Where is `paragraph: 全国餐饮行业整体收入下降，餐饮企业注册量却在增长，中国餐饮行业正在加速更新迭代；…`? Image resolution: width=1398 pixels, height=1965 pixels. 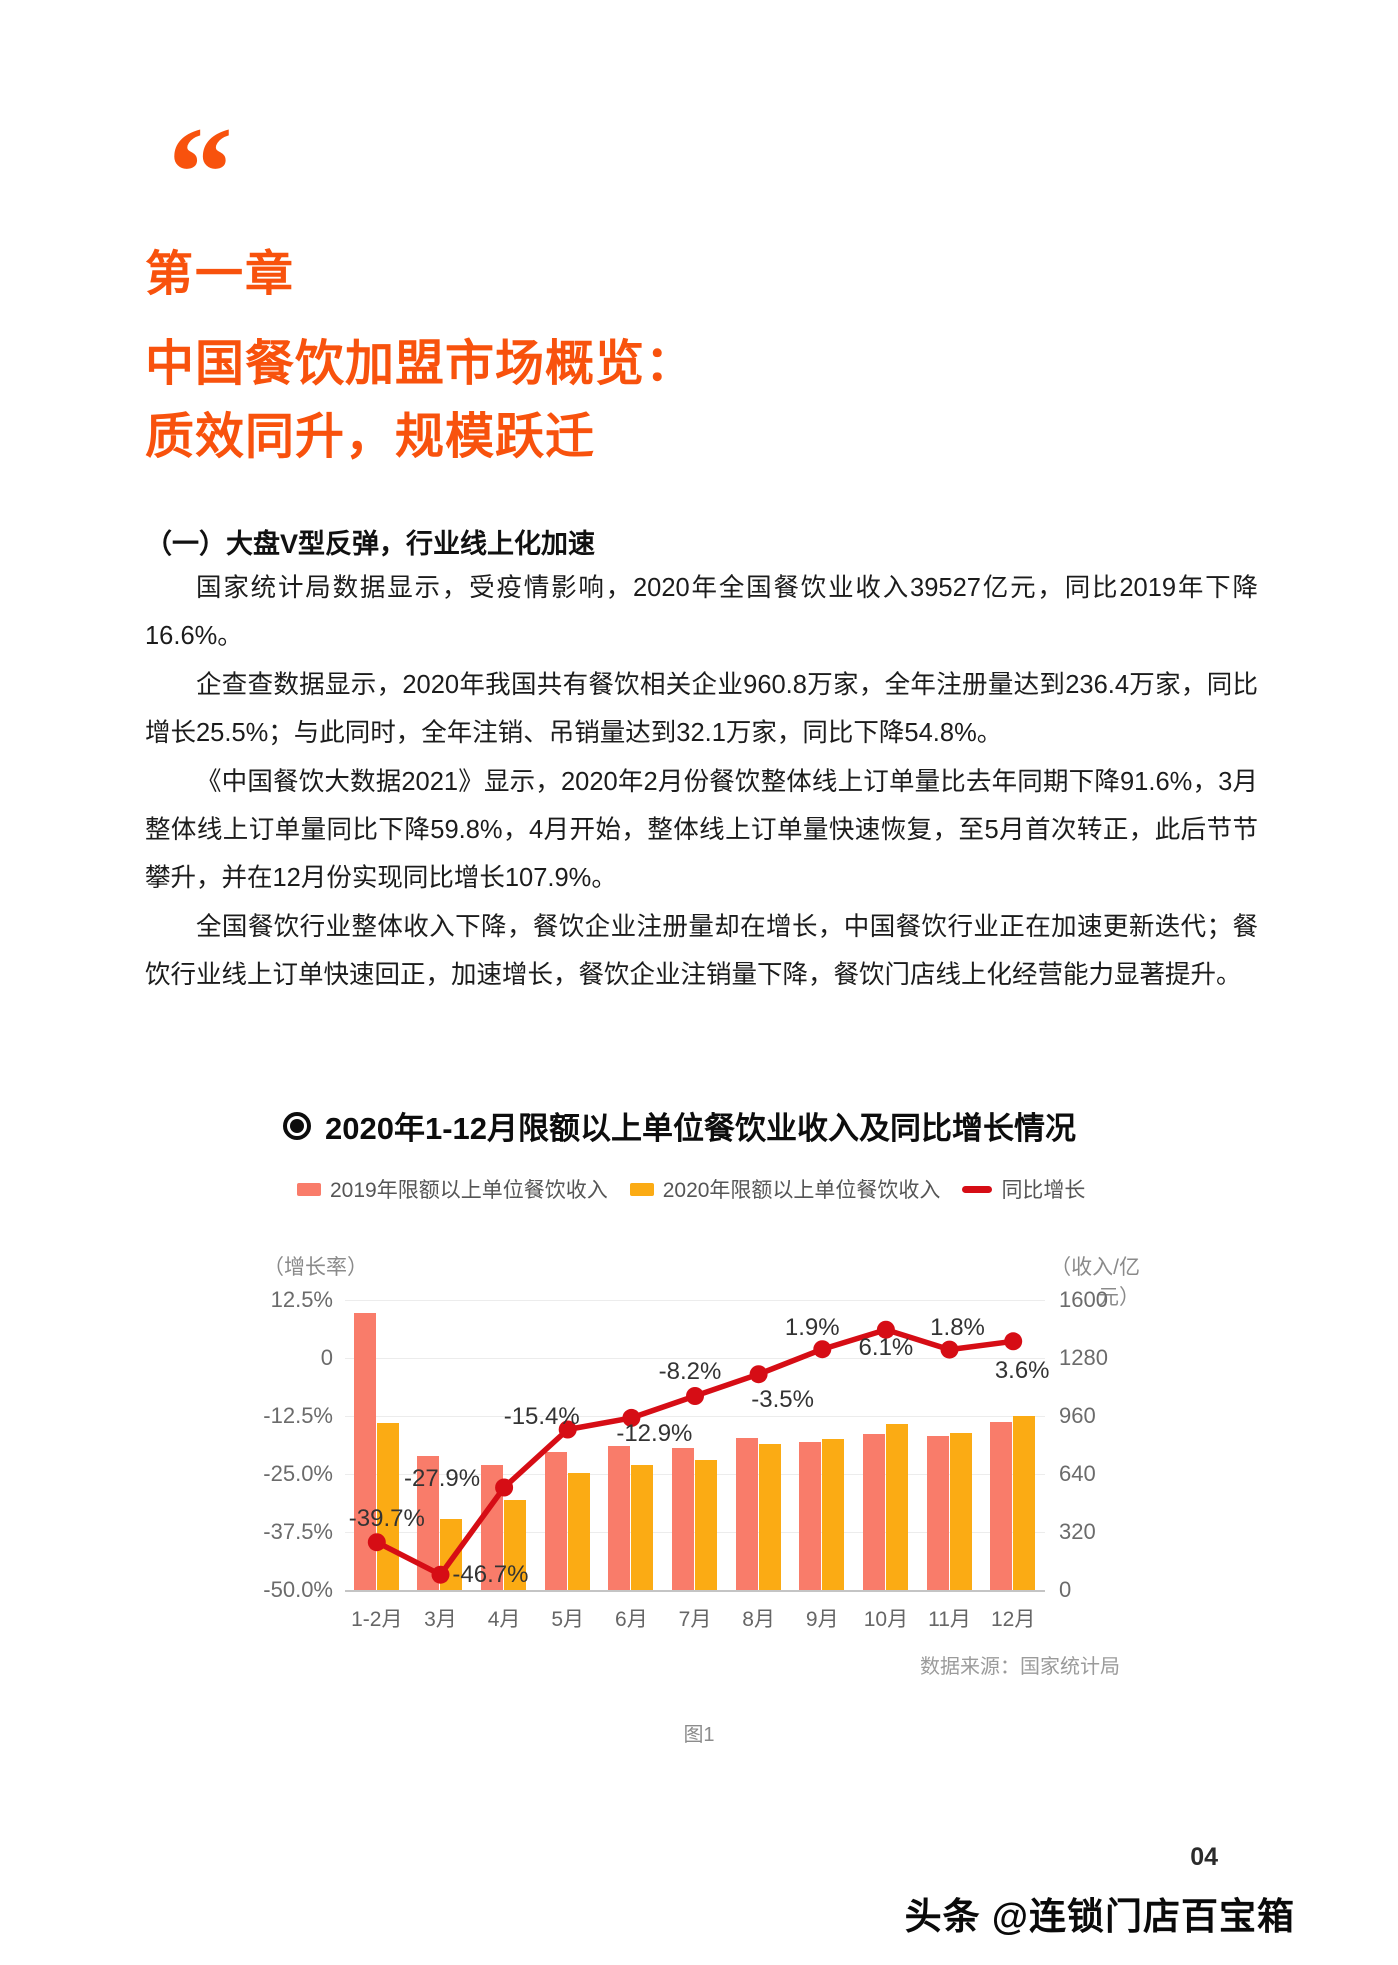 paragraph: 全国餐饮行业整体收入下降，餐饮企业注册量却在增长，中国餐饮行业正在加速更新迭代；… is located at coordinates (701, 951).